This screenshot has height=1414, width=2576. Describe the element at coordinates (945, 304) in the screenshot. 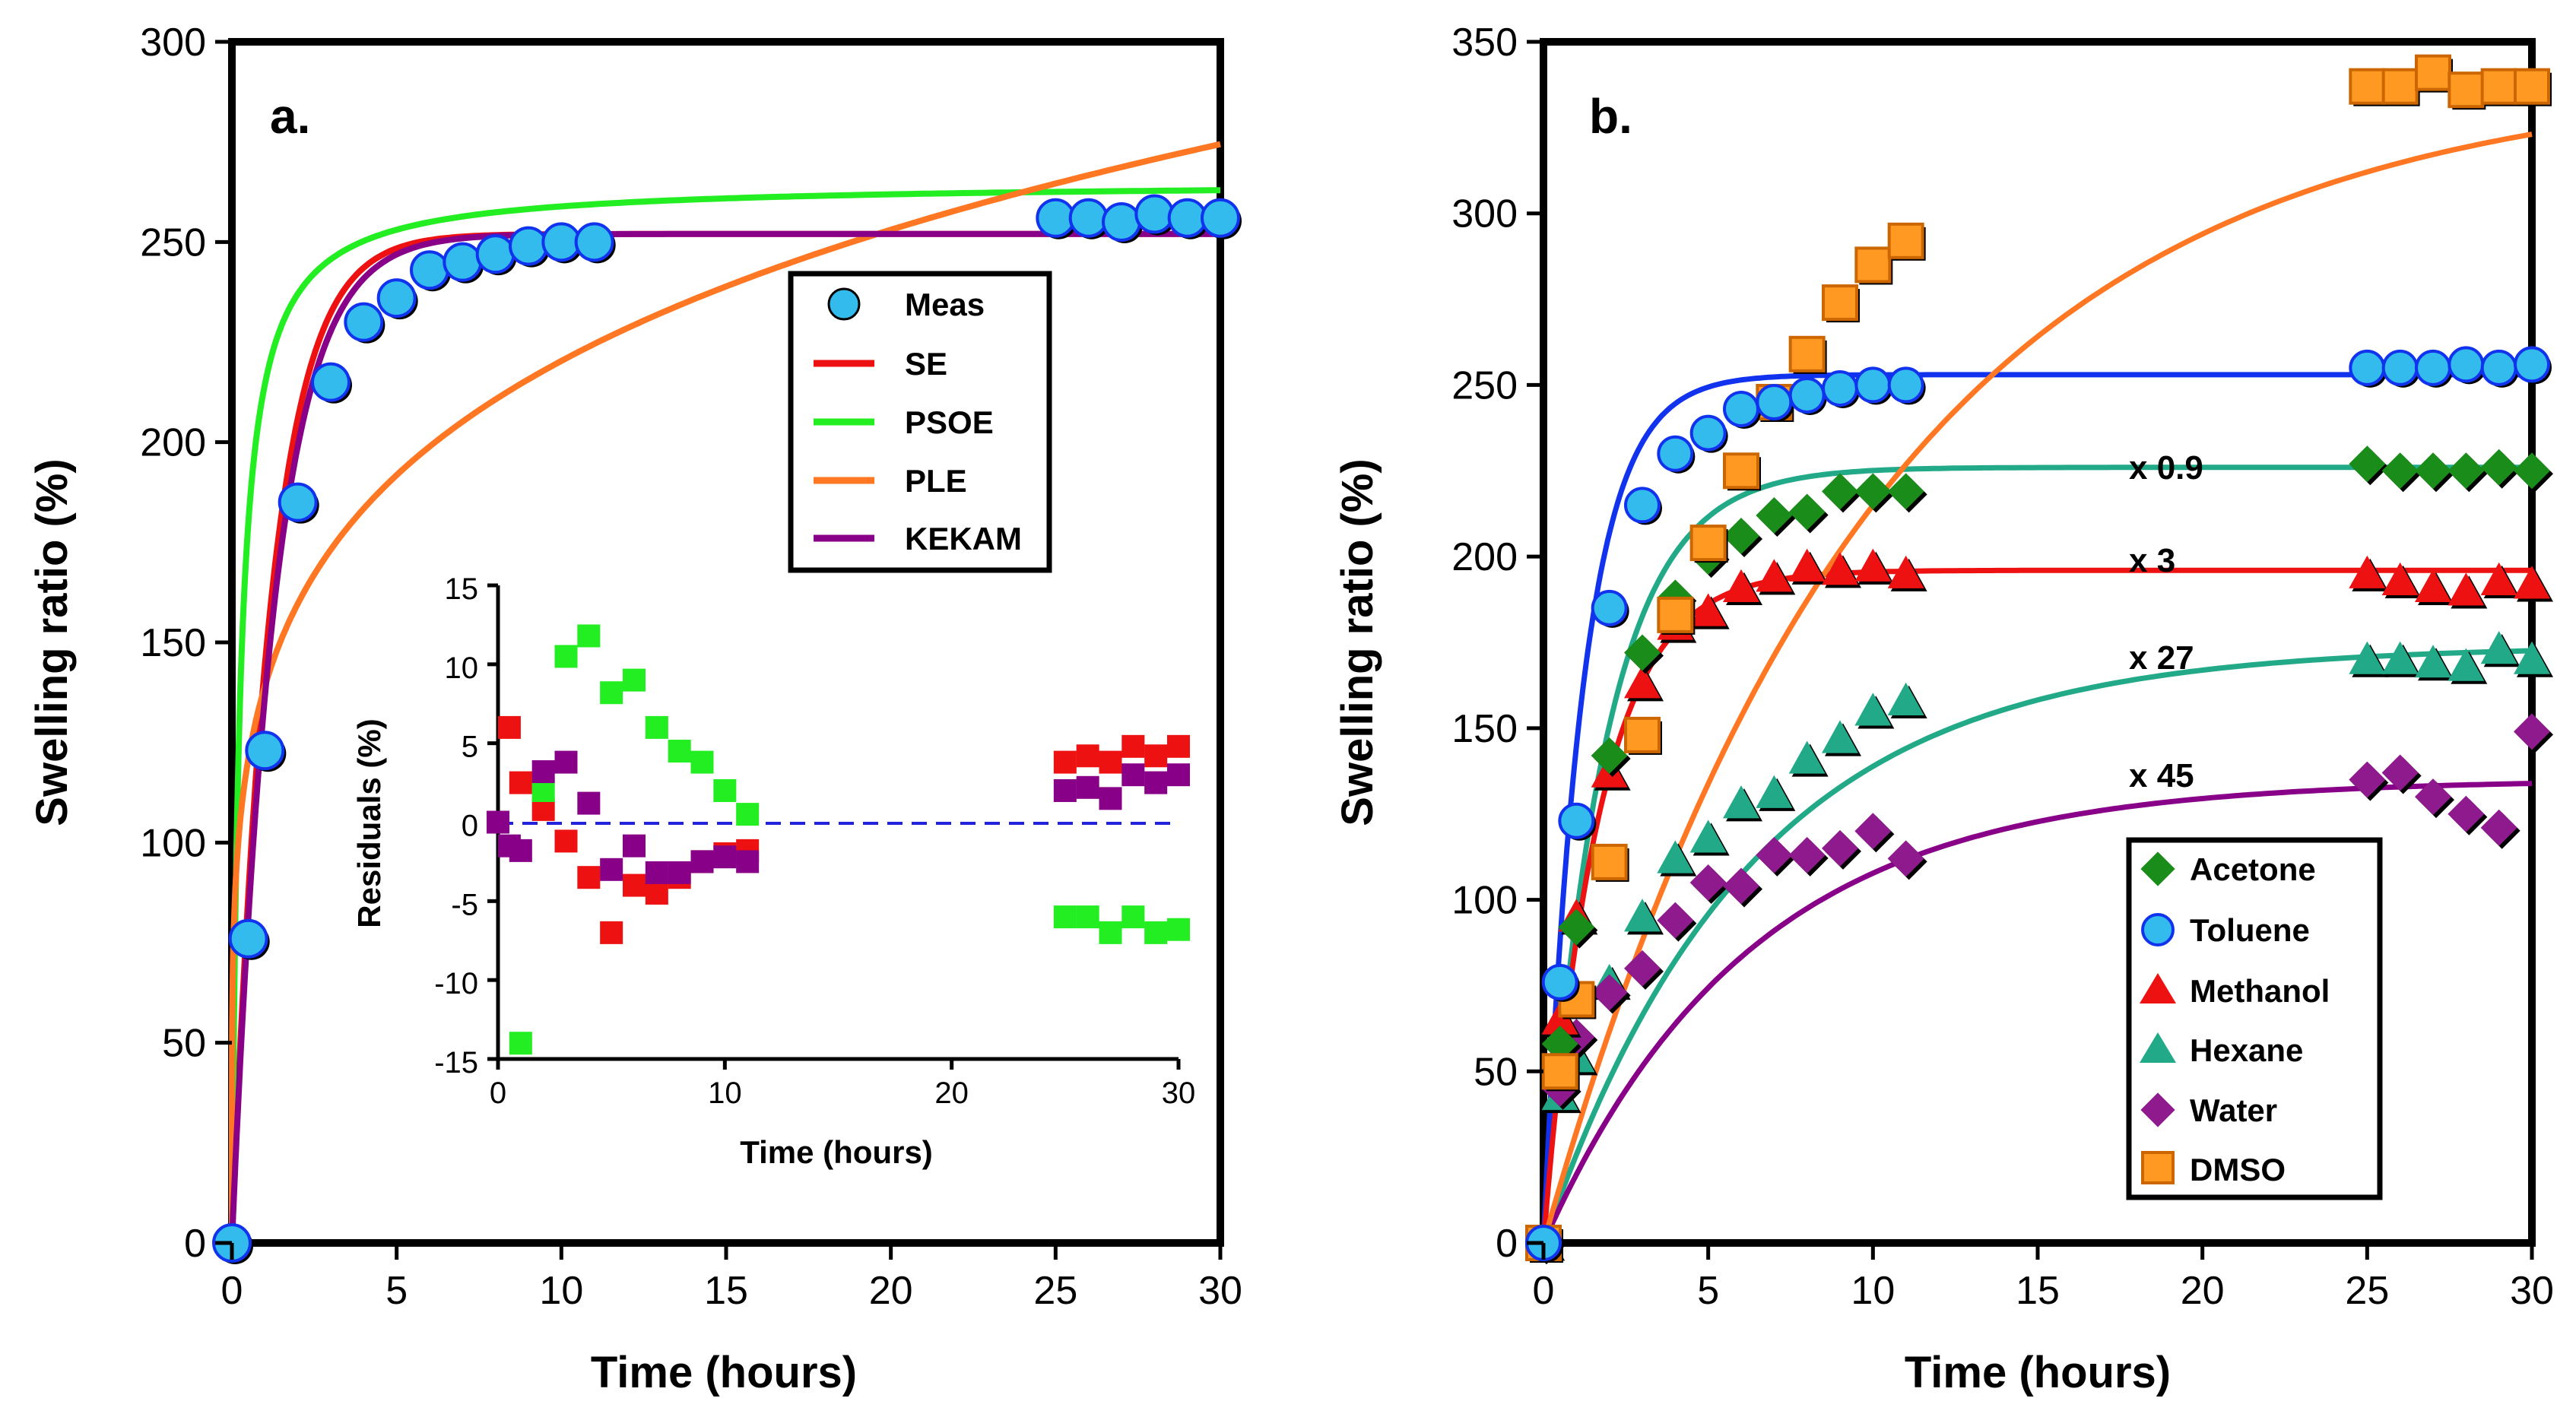

I see `legend-meas-label: Meas` at that location.